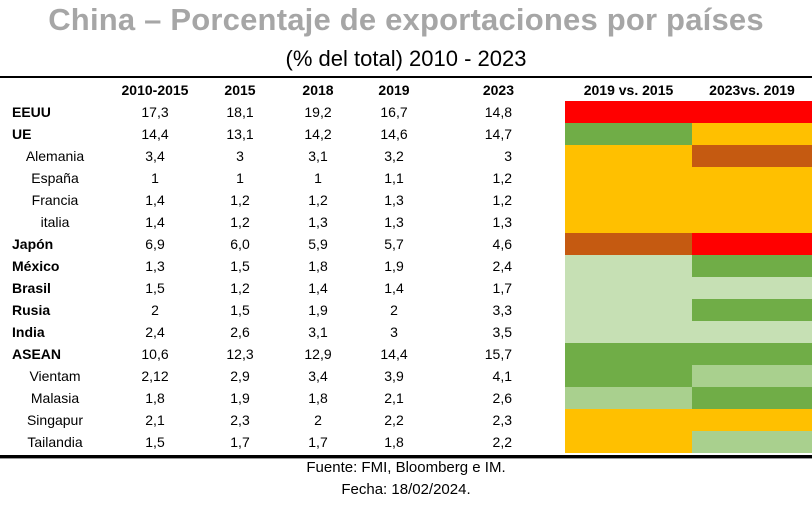 The width and height of the screenshot is (812, 505). What do you see at coordinates (628, 90) in the screenshot?
I see `header-2019-vs-2015: 2019 vs. 2015` at bounding box center [628, 90].